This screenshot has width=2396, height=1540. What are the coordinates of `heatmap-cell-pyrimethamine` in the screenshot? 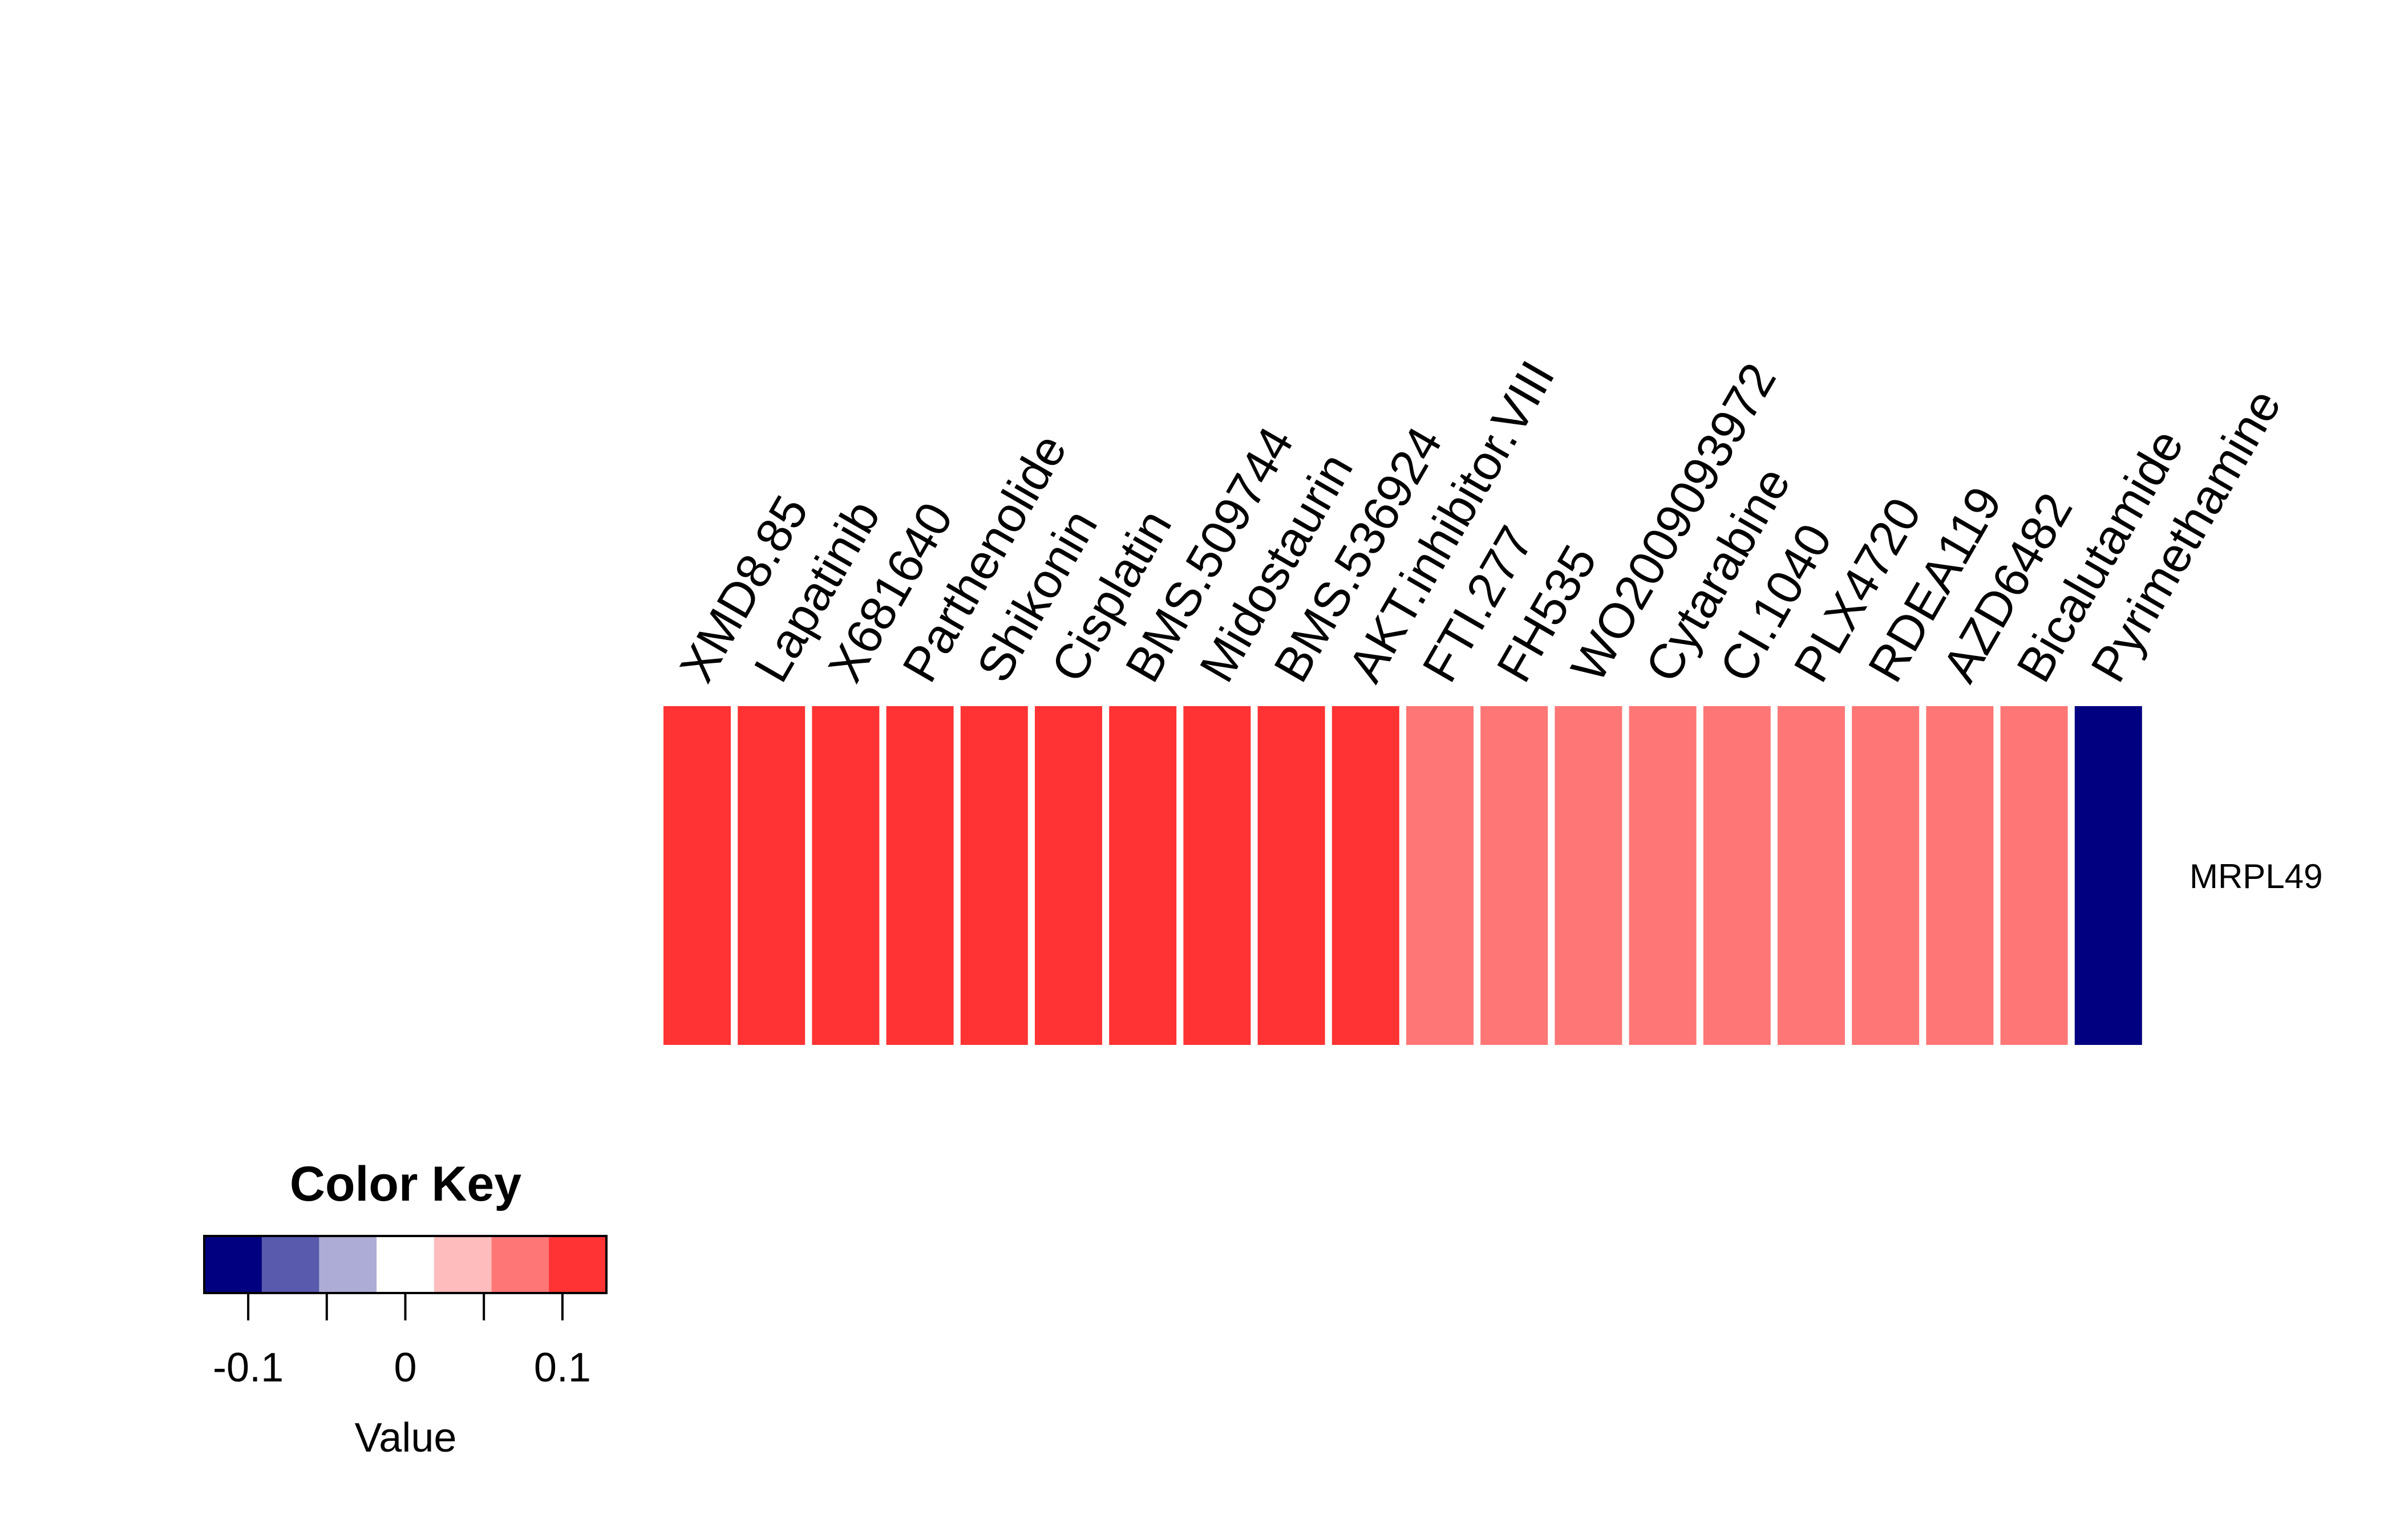 It's located at (2108, 876).